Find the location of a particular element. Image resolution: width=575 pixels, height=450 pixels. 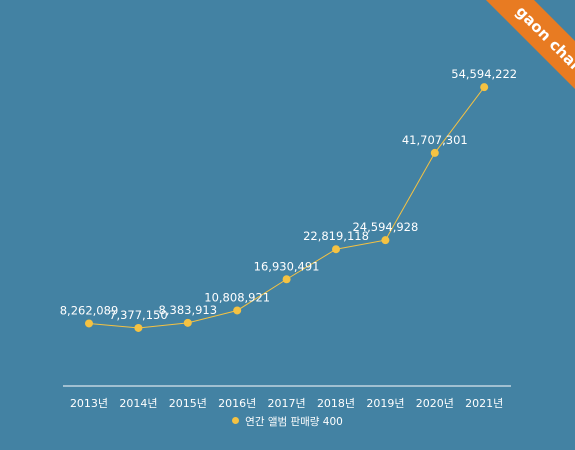

data-label: 22,819,118 is located at coordinates (336, 236).